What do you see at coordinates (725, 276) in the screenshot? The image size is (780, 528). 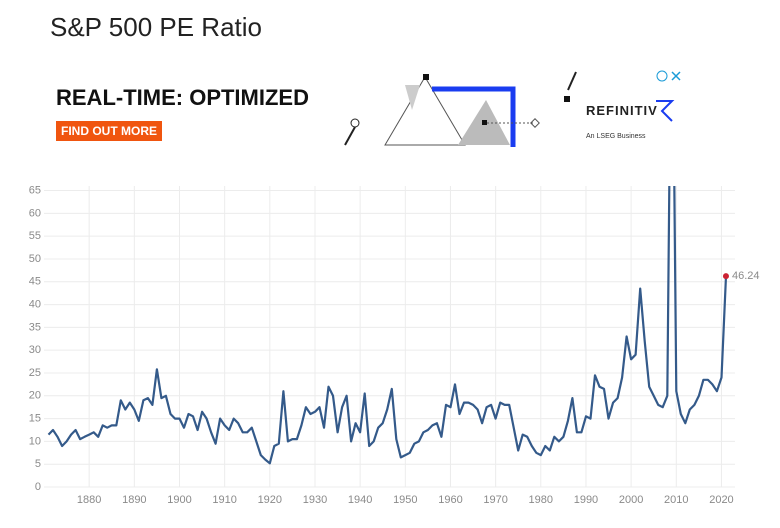 I see `last-point` at bounding box center [725, 276].